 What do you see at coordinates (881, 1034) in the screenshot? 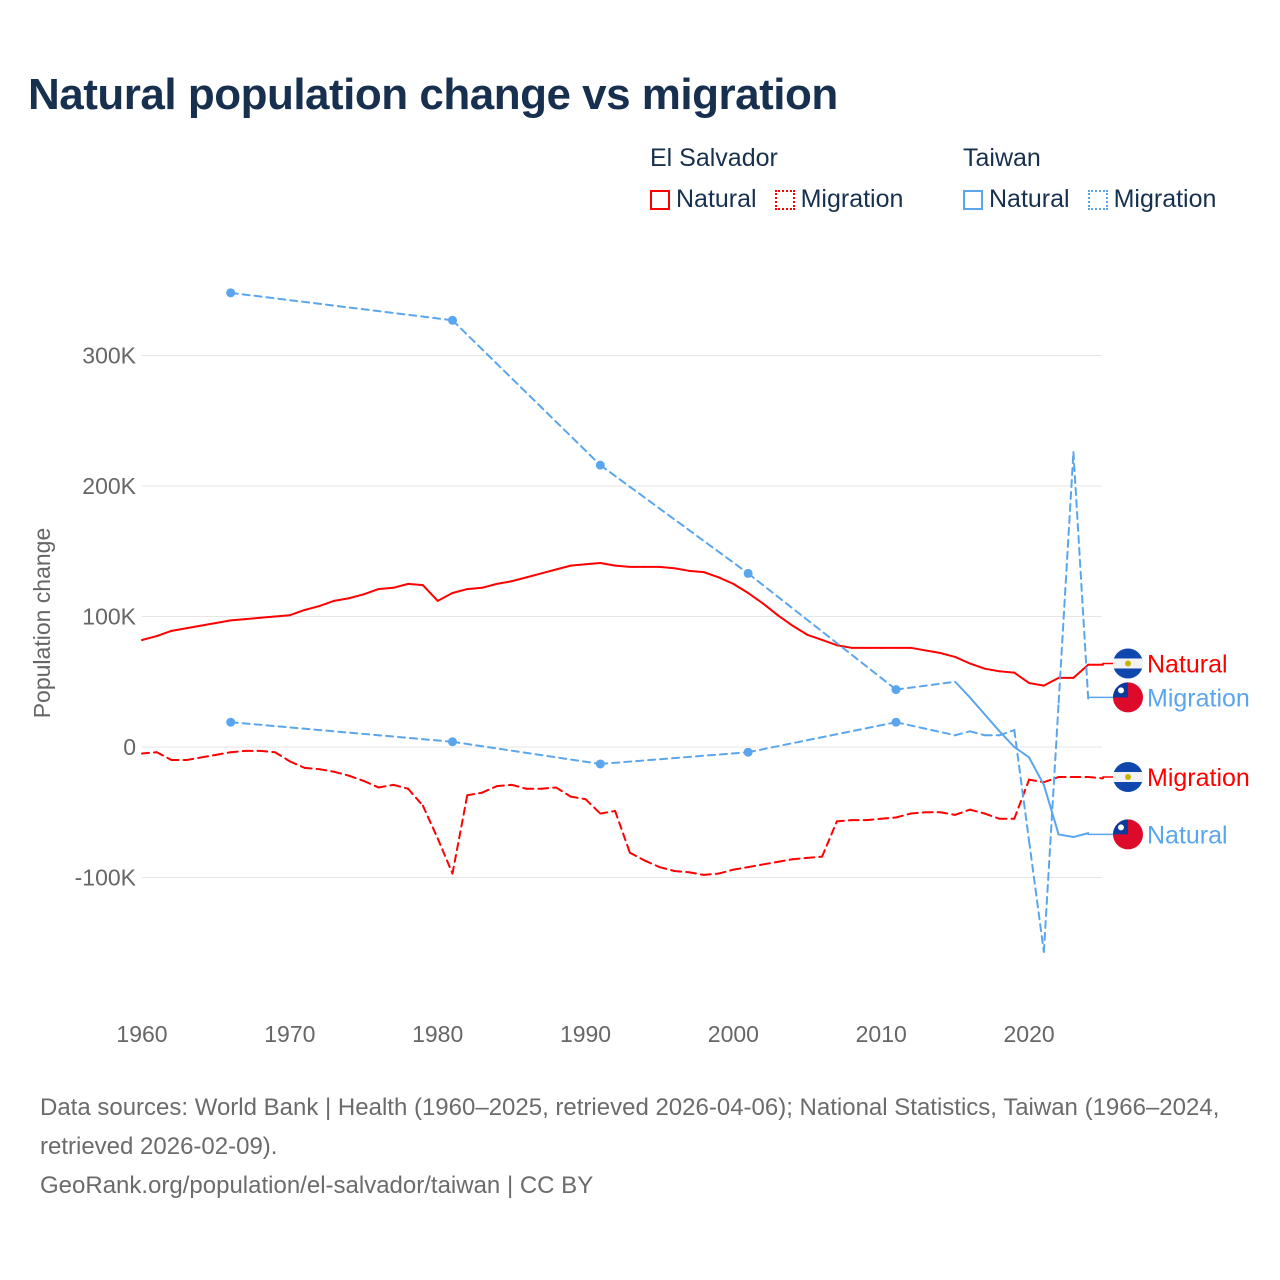
I see `x-tick-label: 2010` at bounding box center [881, 1034].